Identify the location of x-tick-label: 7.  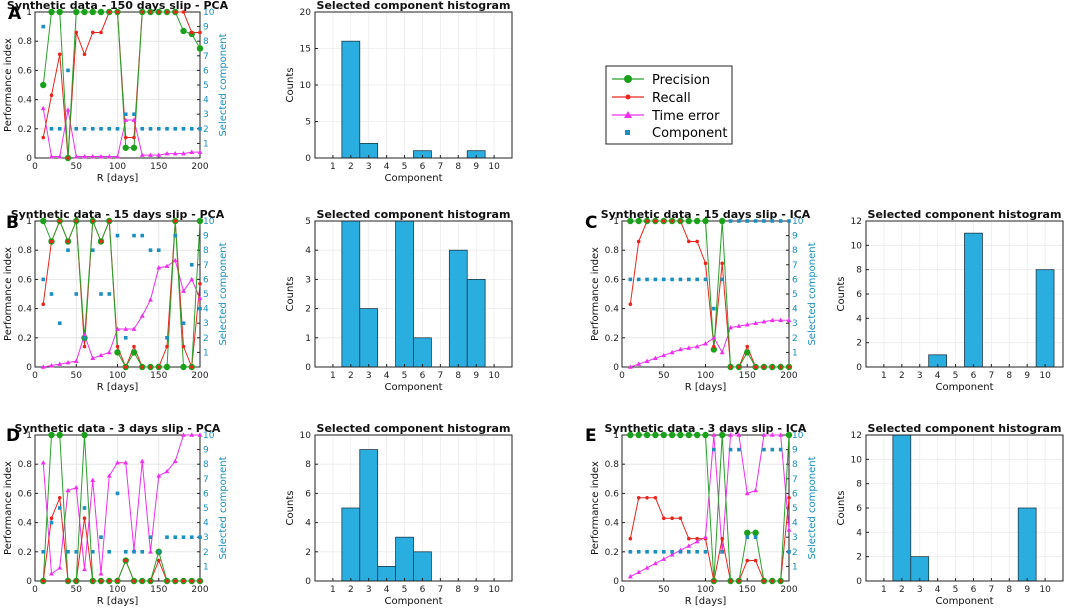
(440, 376).